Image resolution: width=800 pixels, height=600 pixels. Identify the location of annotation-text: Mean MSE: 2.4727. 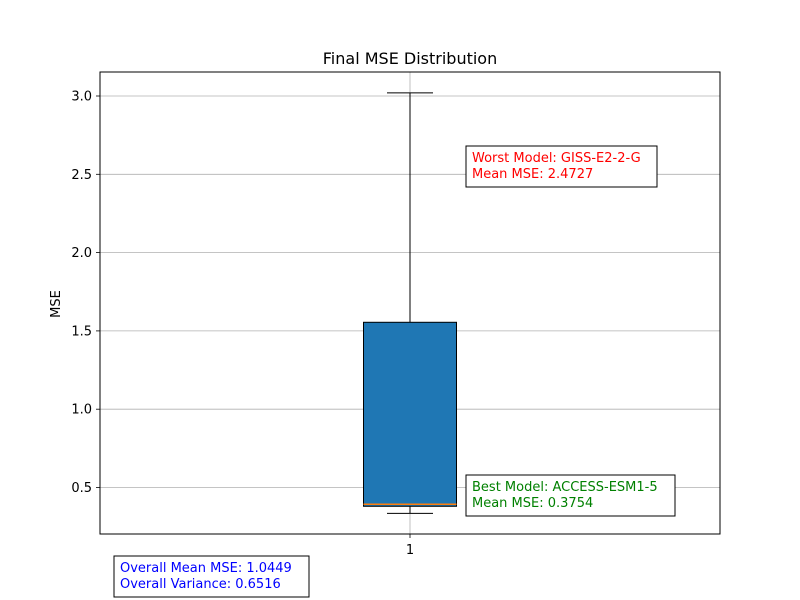
(532, 174).